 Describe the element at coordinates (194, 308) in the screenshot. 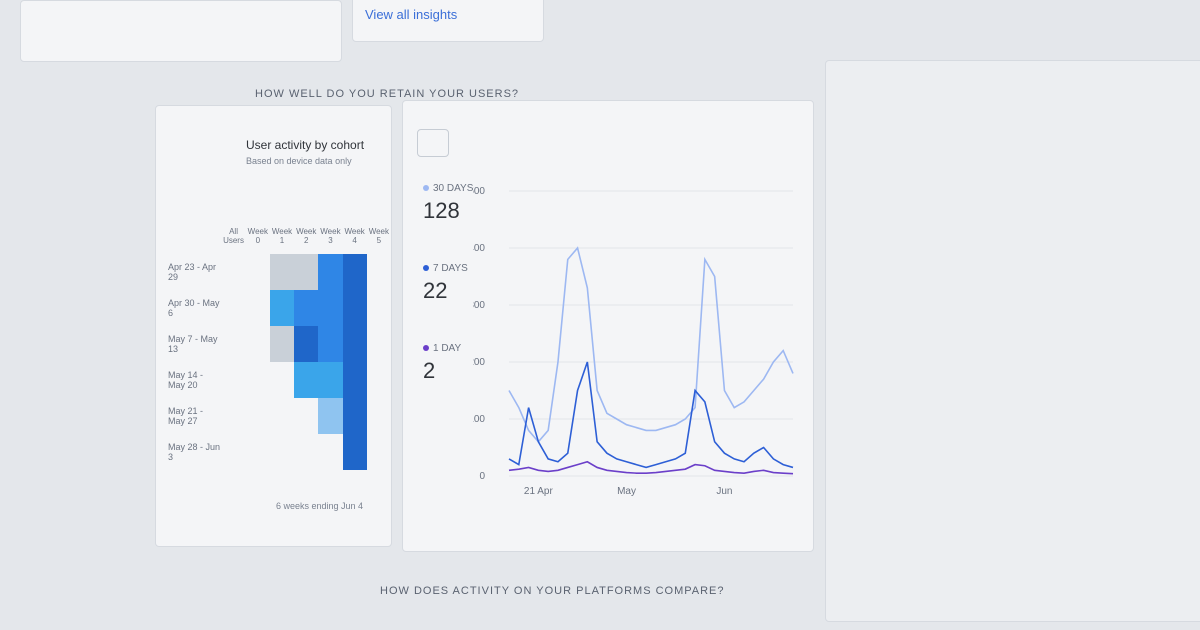

I see `row-label: Apr 30 - May 6` at that location.